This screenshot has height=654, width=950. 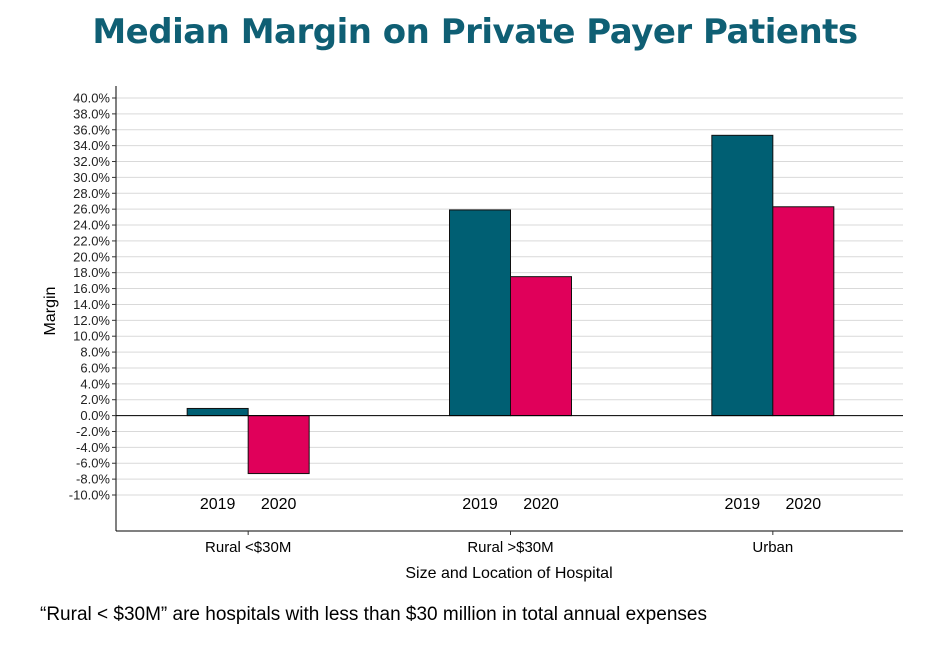 I want to click on y-tick-label: -2.0%, so click(x=93, y=431).